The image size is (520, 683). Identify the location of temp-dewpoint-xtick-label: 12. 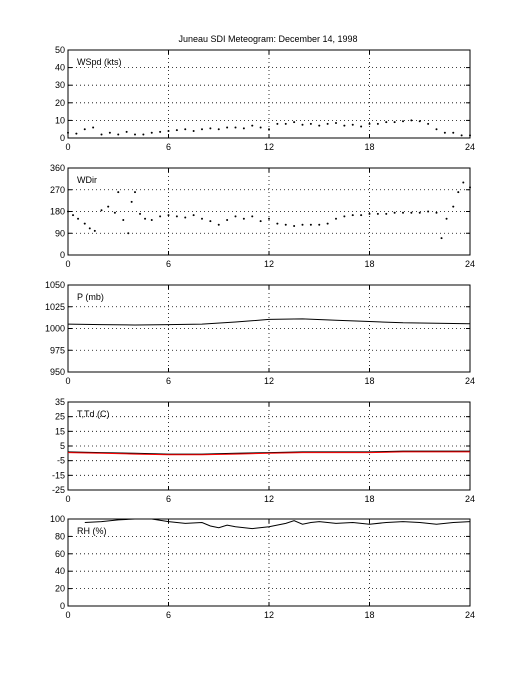
(269, 499).